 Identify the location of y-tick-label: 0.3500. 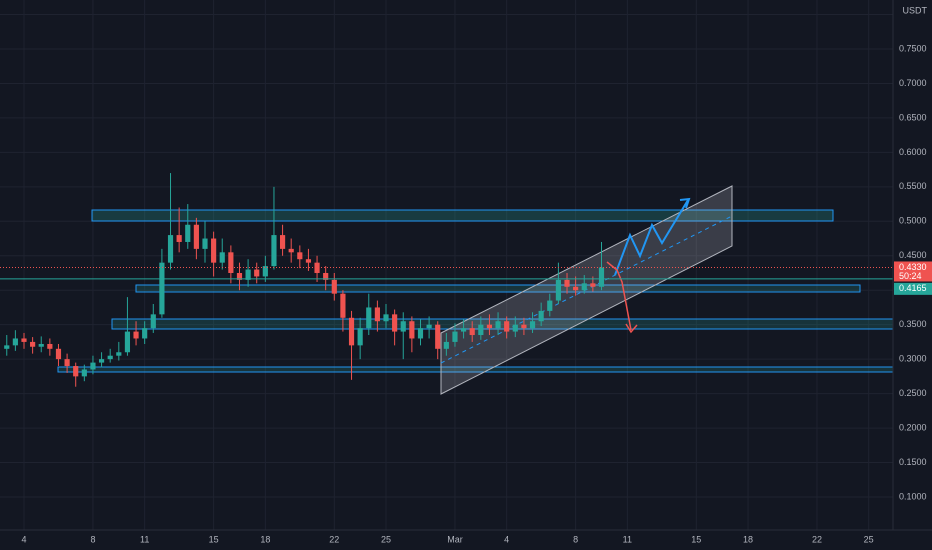
(913, 324).